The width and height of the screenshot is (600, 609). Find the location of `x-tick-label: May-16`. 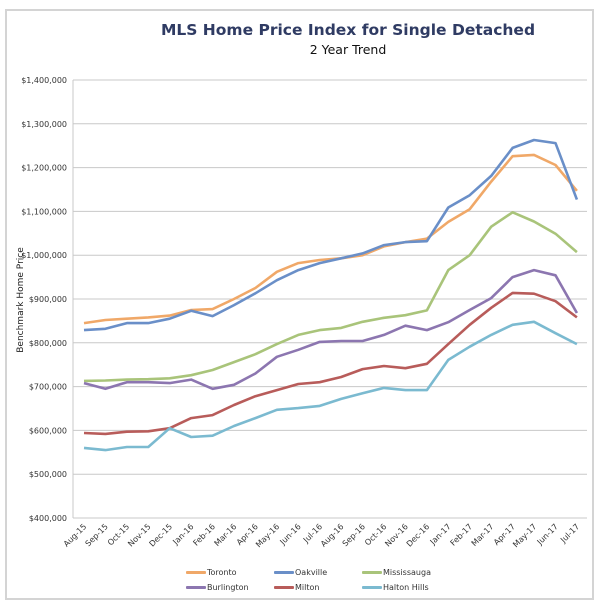

x-tick-label: May-16 is located at coordinates (267, 535).